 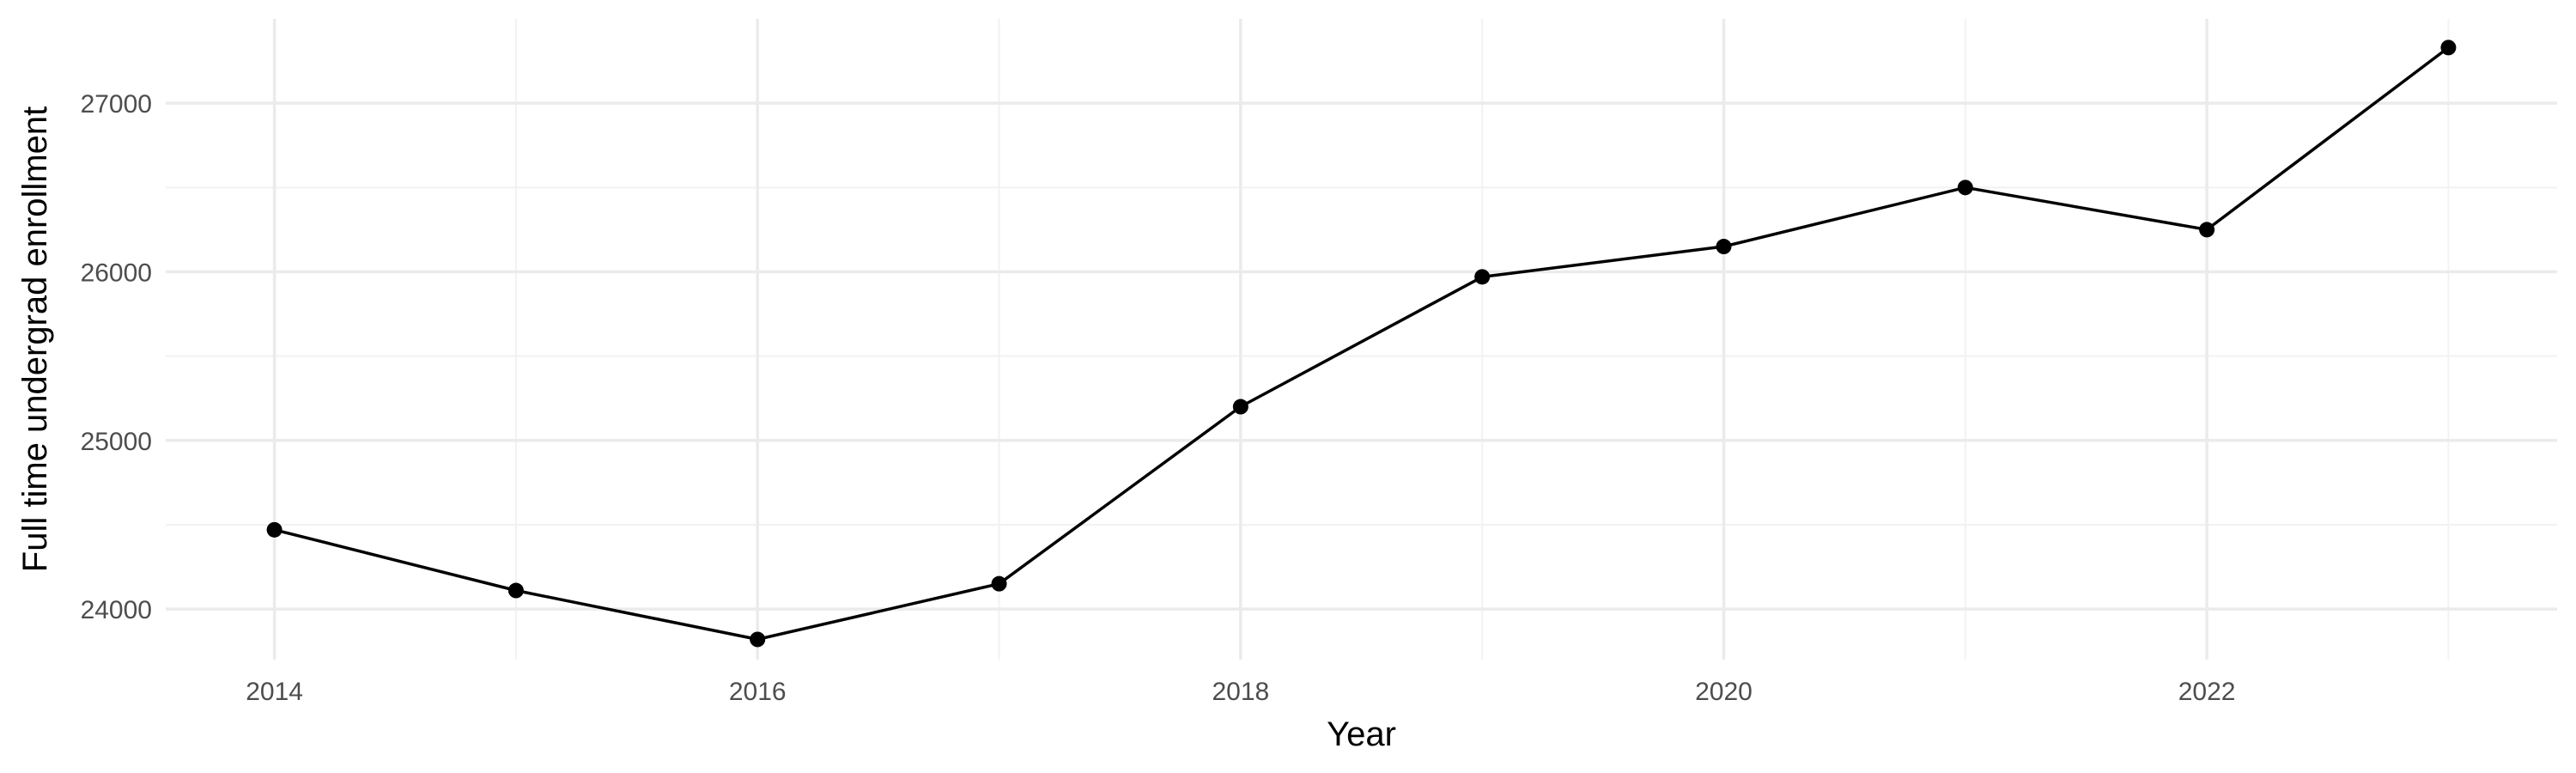 What do you see at coordinates (2207, 692) in the screenshot?
I see `x-tick-label: 2022` at bounding box center [2207, 692].